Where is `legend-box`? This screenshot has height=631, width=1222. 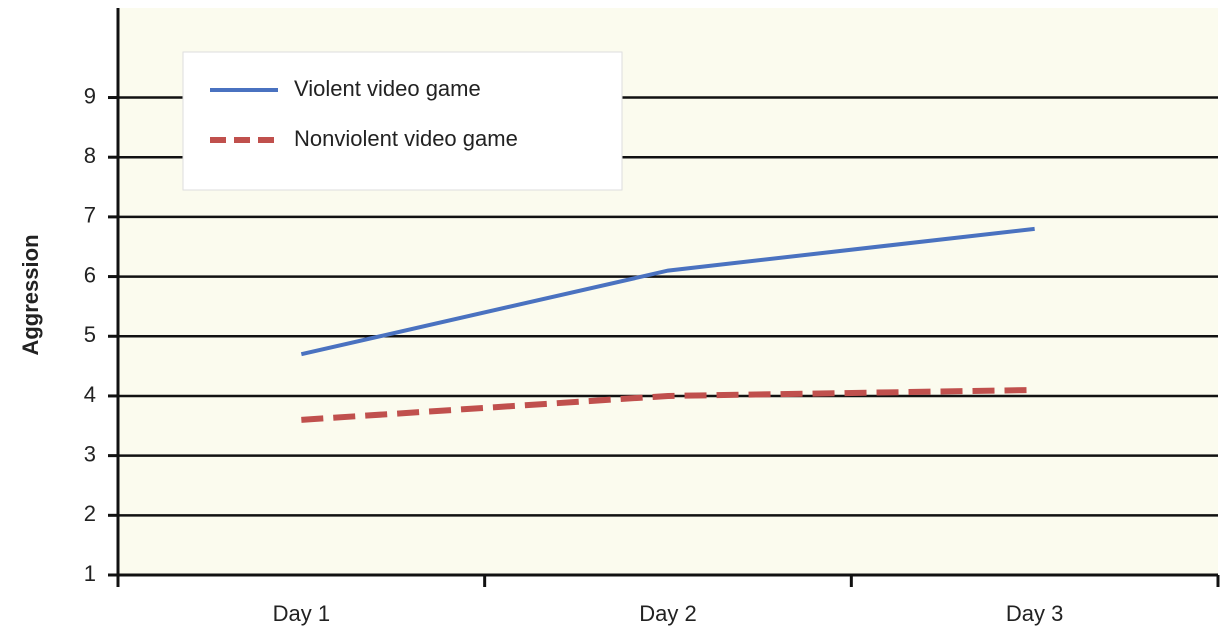 legend-box is located at coordinates (402, 121).